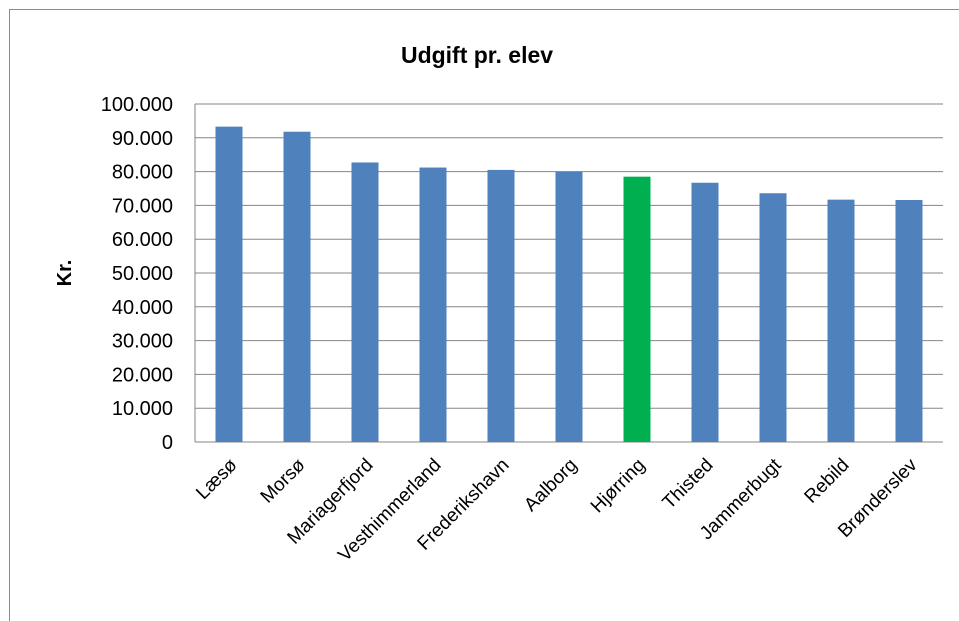 The image size is (959, 621). What do you see at coordinates (142, 375) in the screenshot?
I see `y-tick-label: 20.000` at bounding box center [142, 375].